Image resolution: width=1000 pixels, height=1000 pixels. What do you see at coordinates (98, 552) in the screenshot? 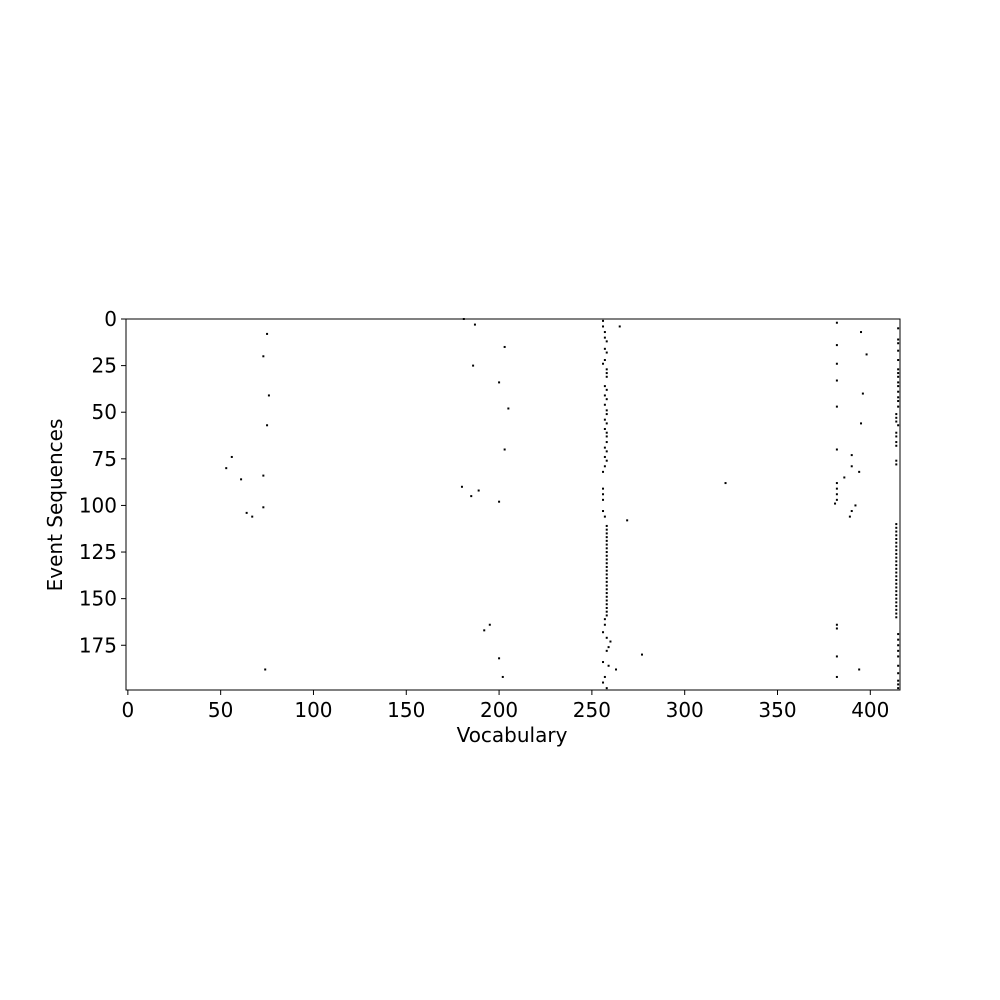
I see `y-tick-label: 125` at bounding box center [98, 552].